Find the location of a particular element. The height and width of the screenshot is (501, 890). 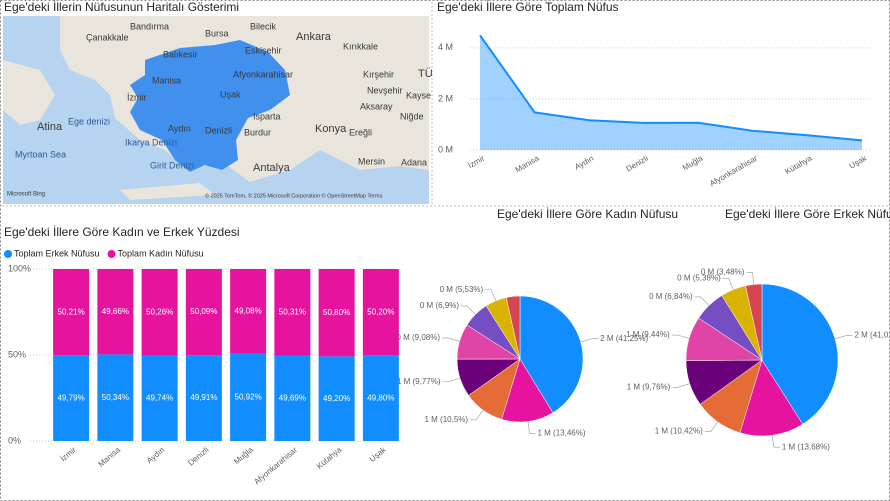

map-label: Bilecik is located at coordinates (263, 26).